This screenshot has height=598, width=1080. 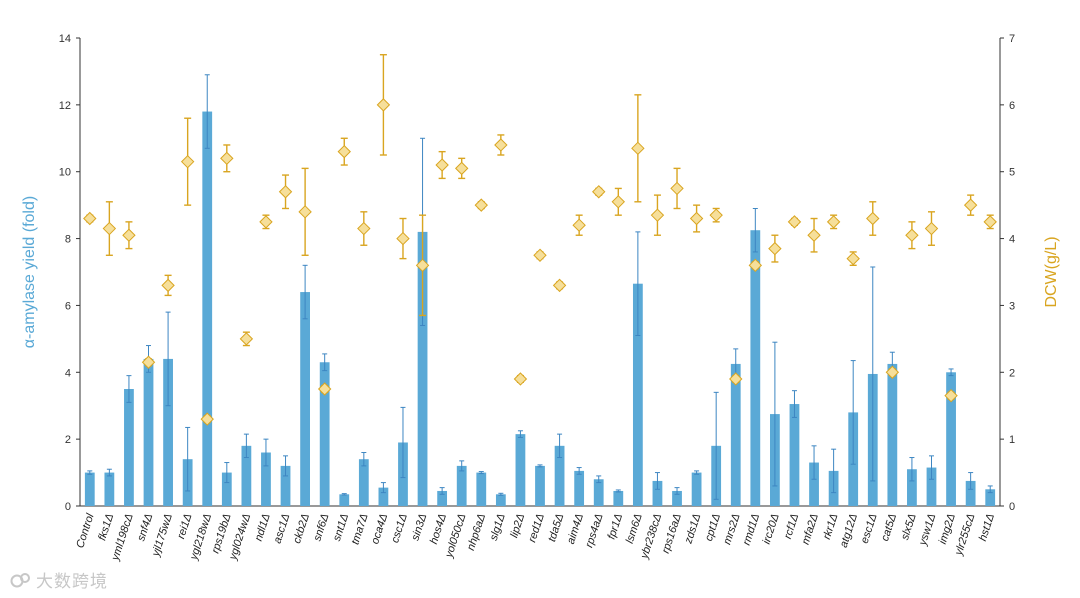 I want to click on x-tick-label: tda5Δ, so click(x=556, y=527).